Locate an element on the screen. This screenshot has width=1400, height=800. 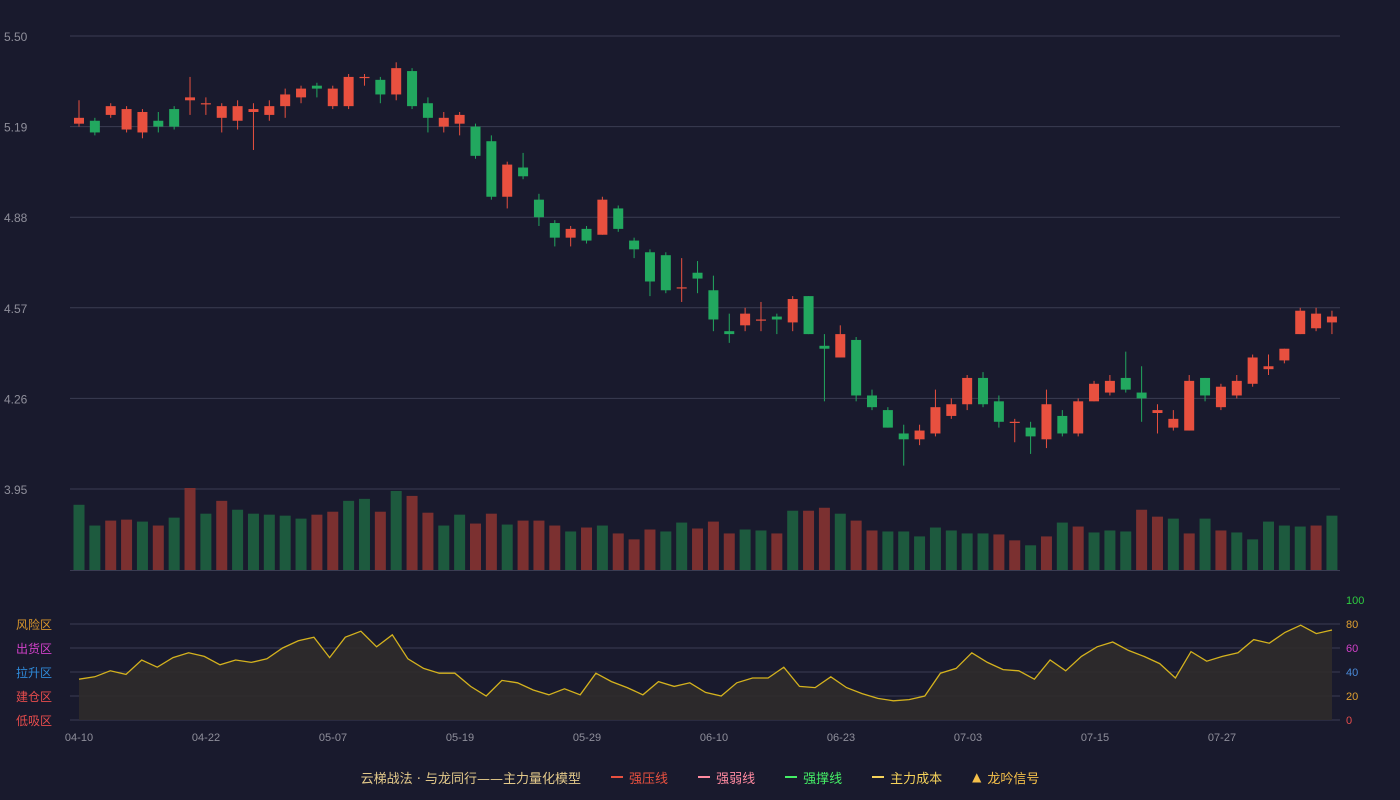
legend-swatch-strong-support is located at coordinates (791, 777).